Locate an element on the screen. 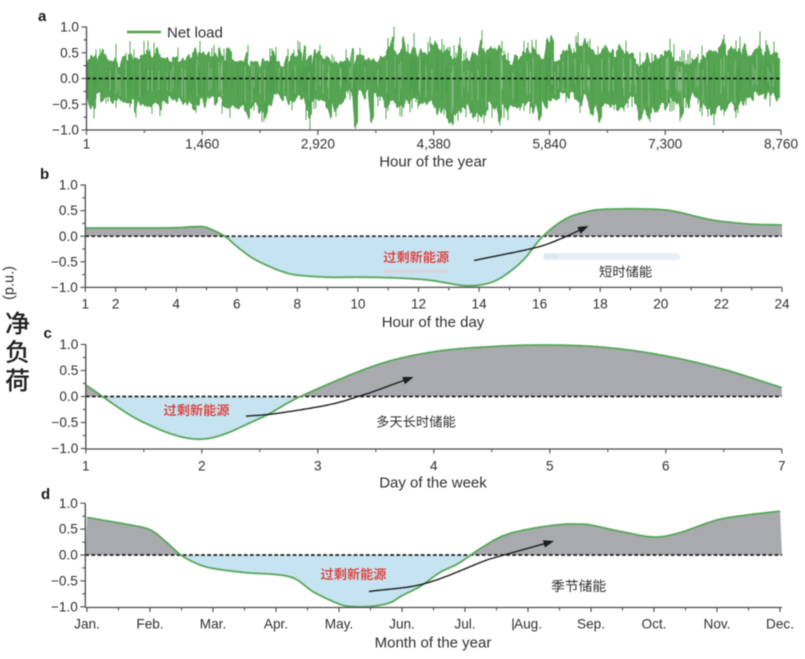 The image size is (805, 659). svg-text: 1,460 is located at coordinates (202, 144).